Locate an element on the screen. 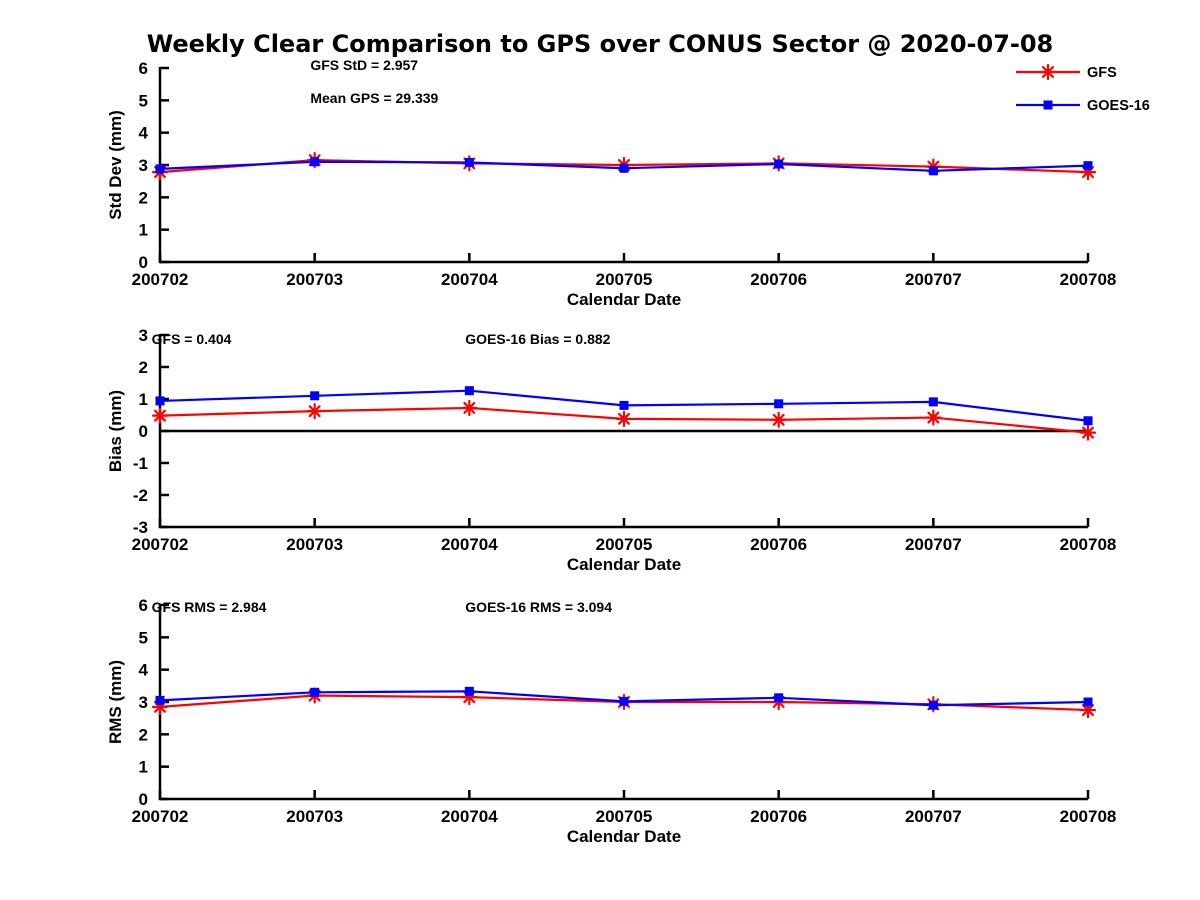  stddev-xtick-label: 200705 is located at coordinates (624, 279).